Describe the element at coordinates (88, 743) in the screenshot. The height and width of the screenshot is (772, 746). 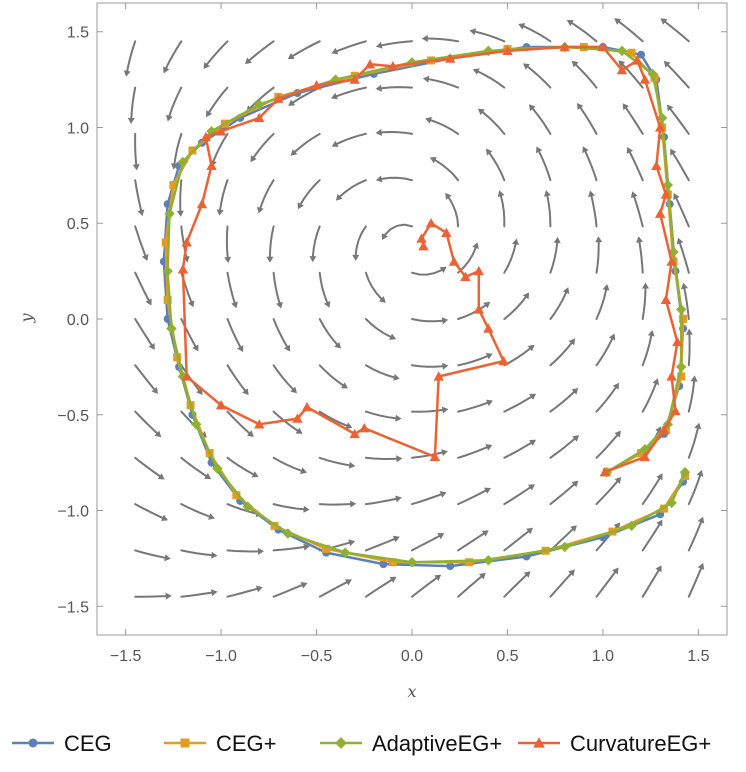
I see `legend-label: CEG` at that location.